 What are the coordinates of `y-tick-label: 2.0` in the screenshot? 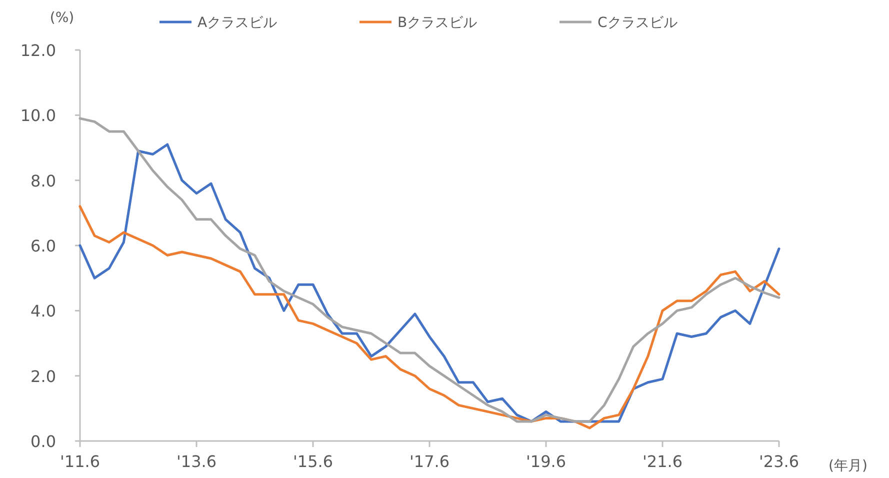 It's located at (43, 376).